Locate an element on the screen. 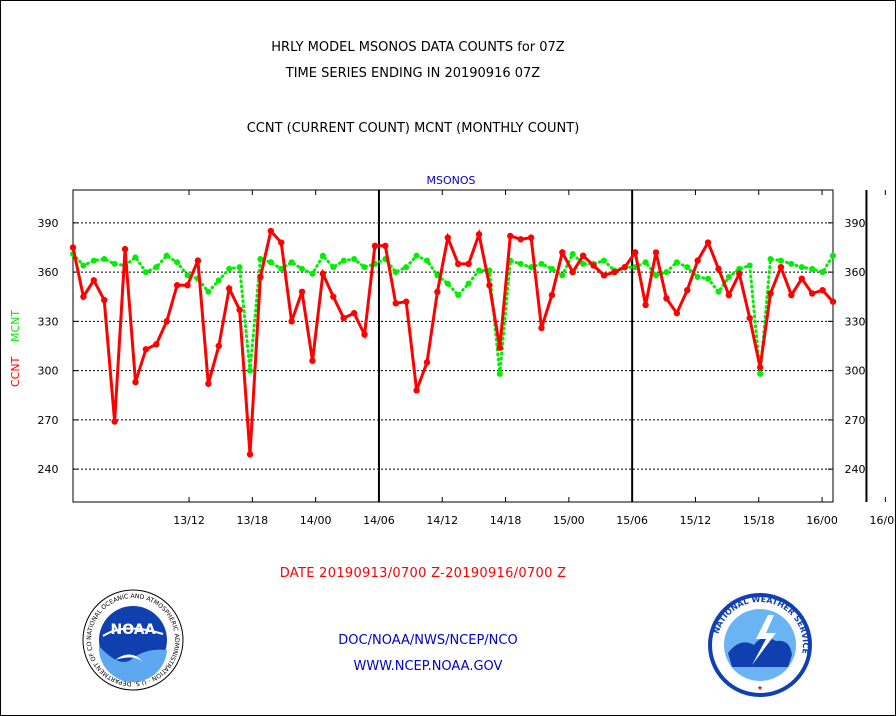 The image size is (896, 716). x-tick-label: 15/06 is located at coordinates (632, 520).